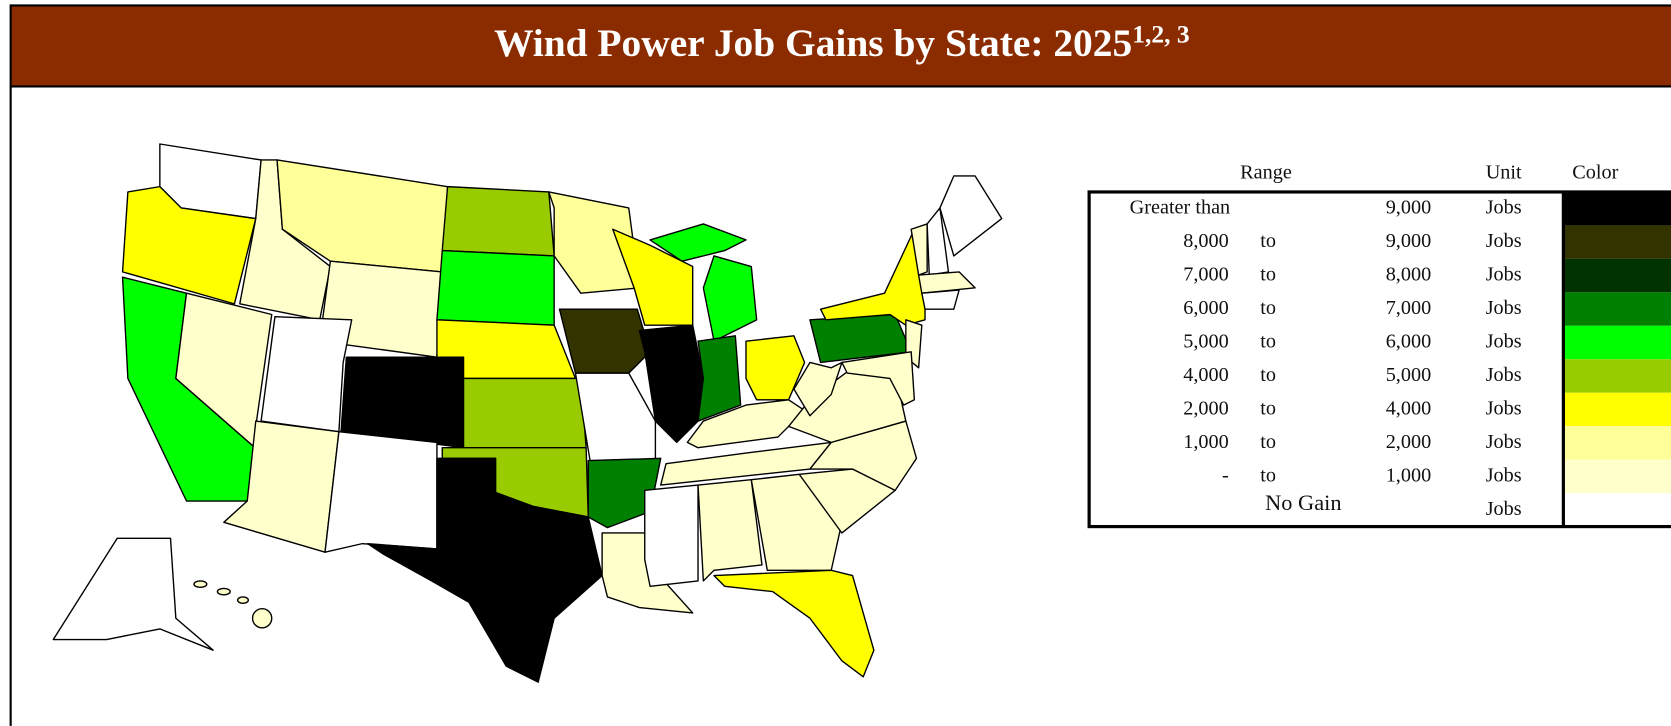 The width and height of the screenshot is (1671, 726). I want to click on range-upper: 1,000, so click(1409, 475).